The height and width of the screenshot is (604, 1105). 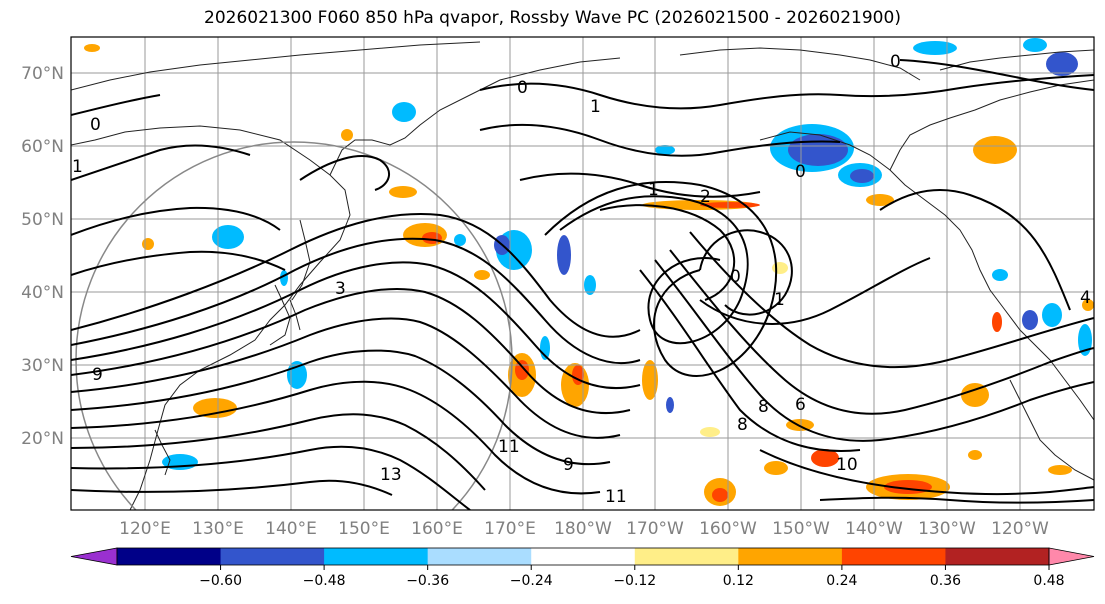 I want to click on lat-label: 20°N, so click(x=42, y=439).